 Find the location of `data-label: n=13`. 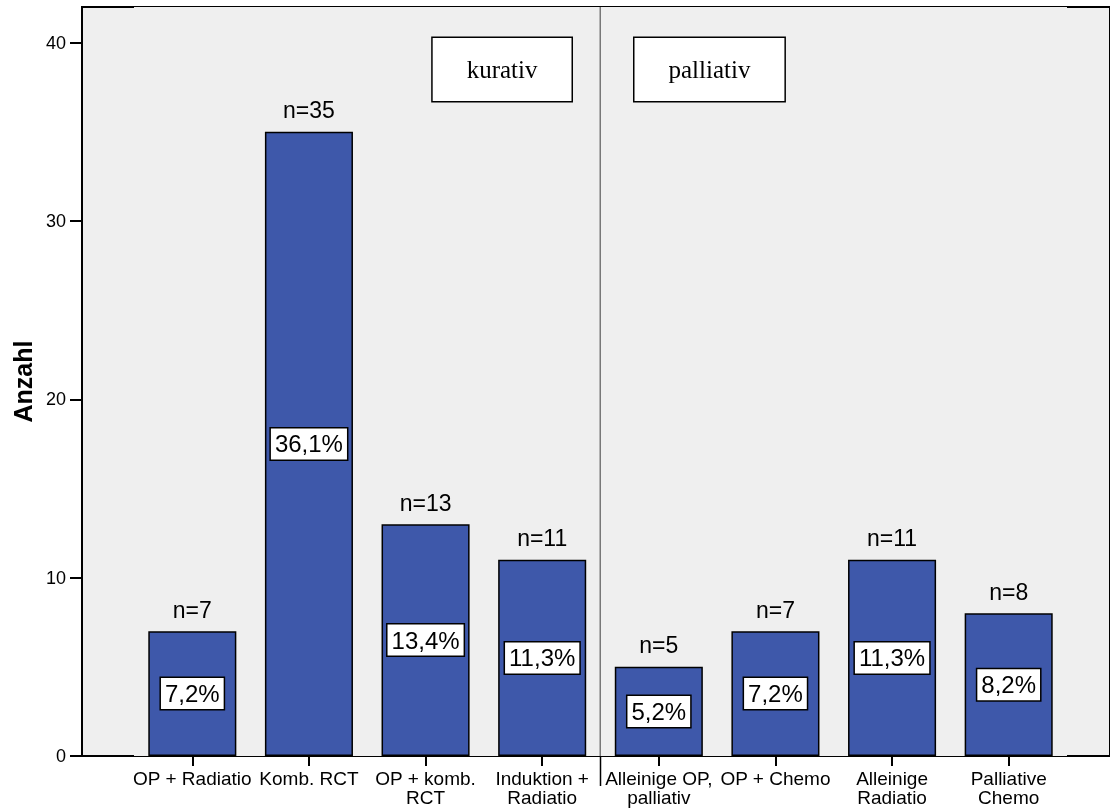

data-label: n=13 is located at coordinates (425, 502).